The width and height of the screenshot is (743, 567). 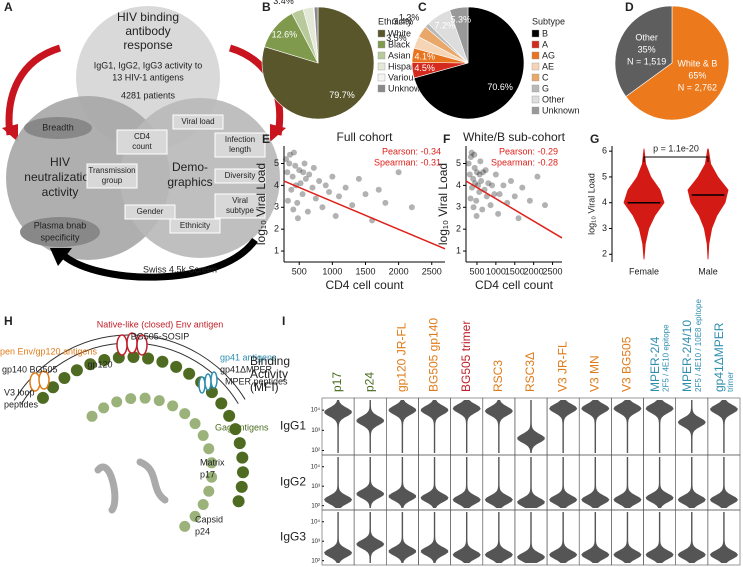 I want to click on label: MPER peptides, so click(x=256, y=381).